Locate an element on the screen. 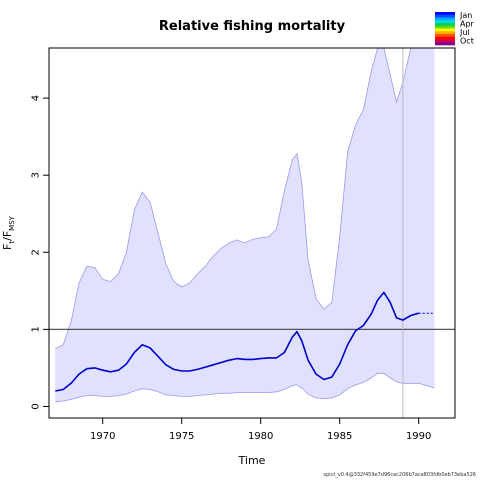 The image size is (480, 480). legend-label-jan: Jan is located at coordinates (465, 15).